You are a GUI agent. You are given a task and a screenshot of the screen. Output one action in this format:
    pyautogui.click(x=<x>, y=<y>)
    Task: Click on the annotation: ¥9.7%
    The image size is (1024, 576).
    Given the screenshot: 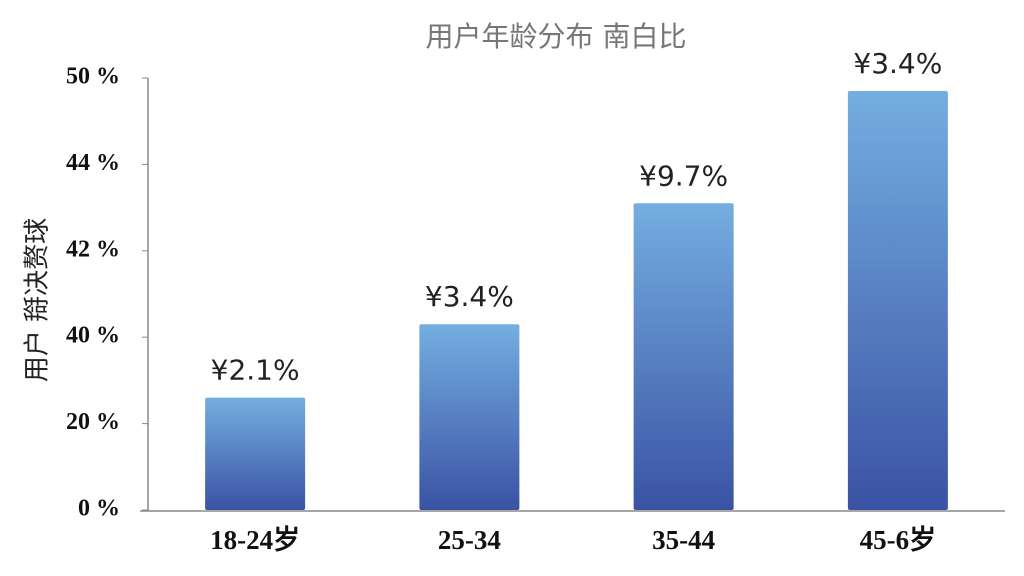 What is the action you would take?
    pyautogui.click(x=683, y=175)
    